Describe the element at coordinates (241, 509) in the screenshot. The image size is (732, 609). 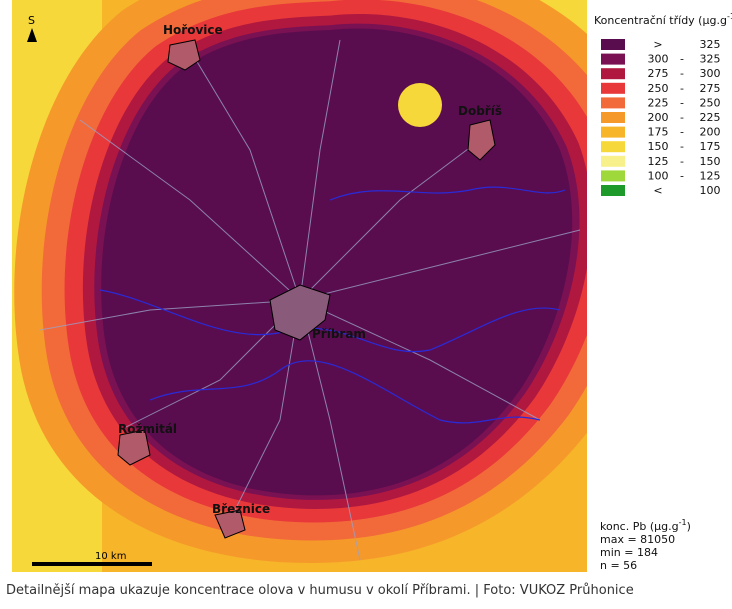
I see `town-label: Březnice` at that location.